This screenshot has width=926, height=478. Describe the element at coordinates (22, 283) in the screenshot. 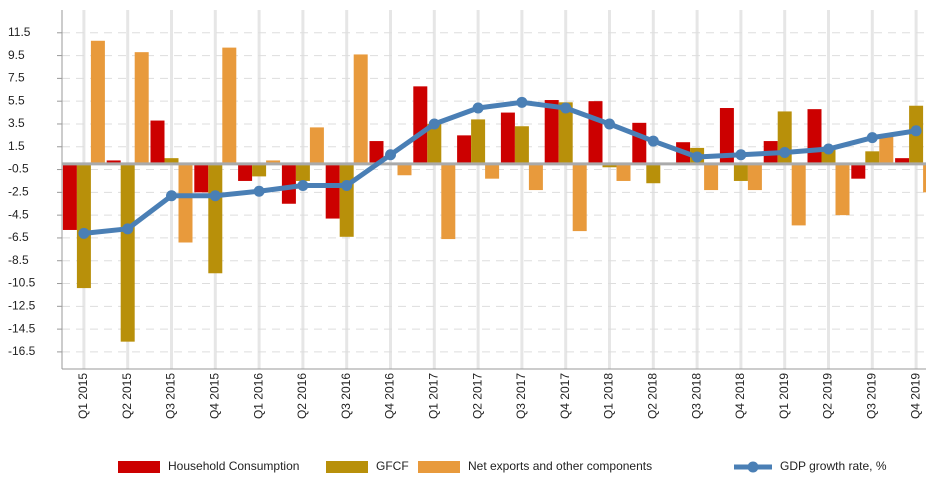

I see `y-tick-label: -10.5` at that location.